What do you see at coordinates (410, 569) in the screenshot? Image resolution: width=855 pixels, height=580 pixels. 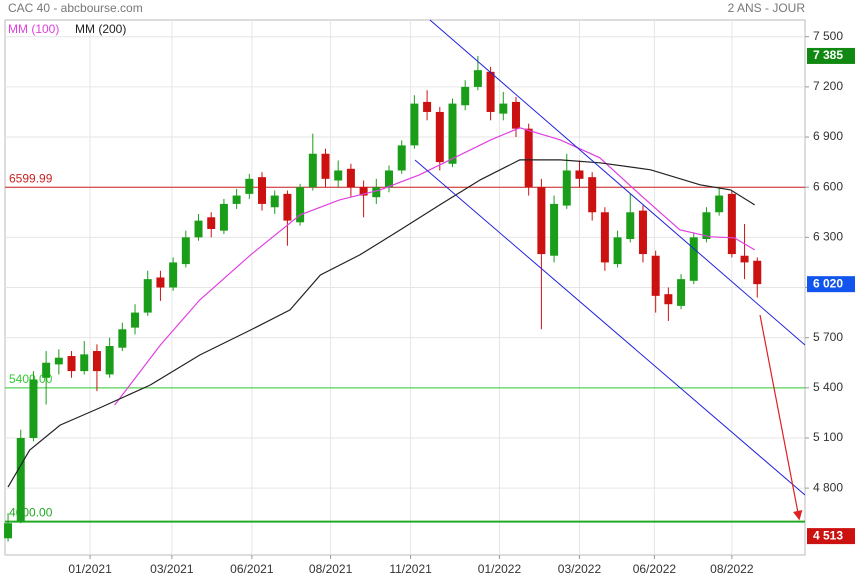 I see `x-tick-label: 11/2021` at bounding box center [410, 569].